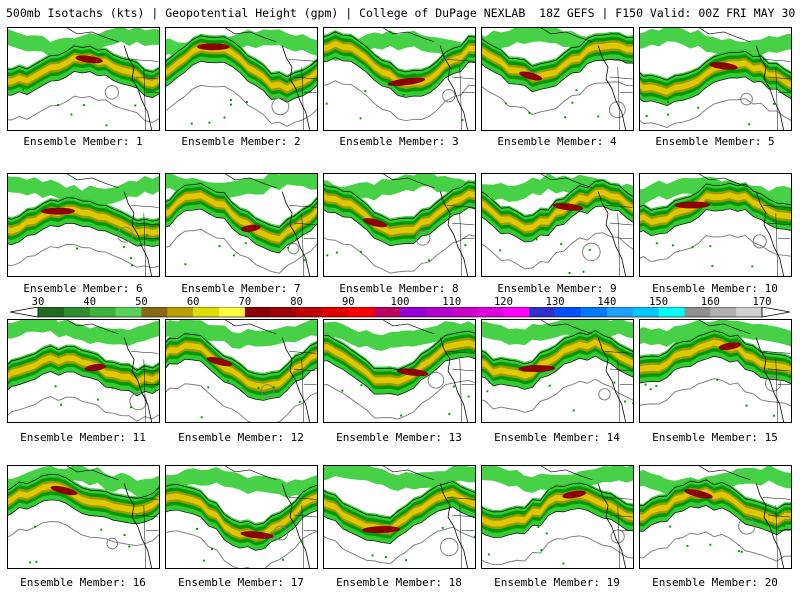 The height and width of the screenshot is (600, 800). I want to click on ensemble-member-label: Ensemble Member: 2, so click(241, 141).